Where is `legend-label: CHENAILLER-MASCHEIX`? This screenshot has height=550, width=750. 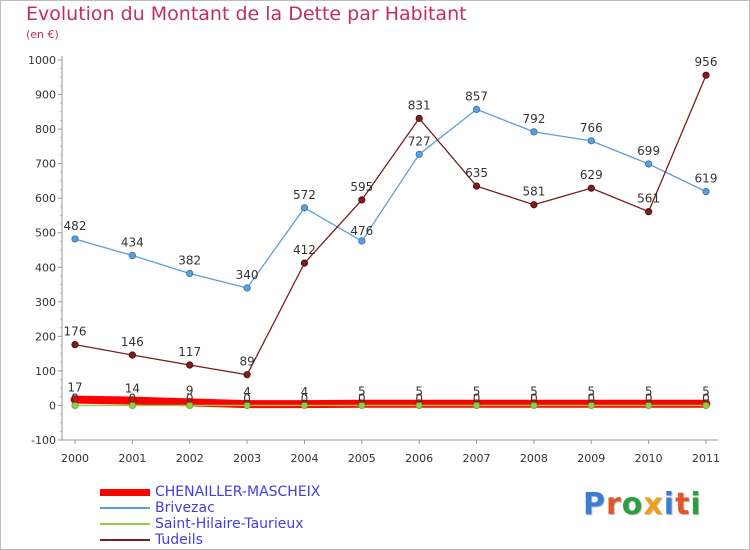 legend-label: CHENAILLER-MASCHEIX is located at coordinates (238, 492).